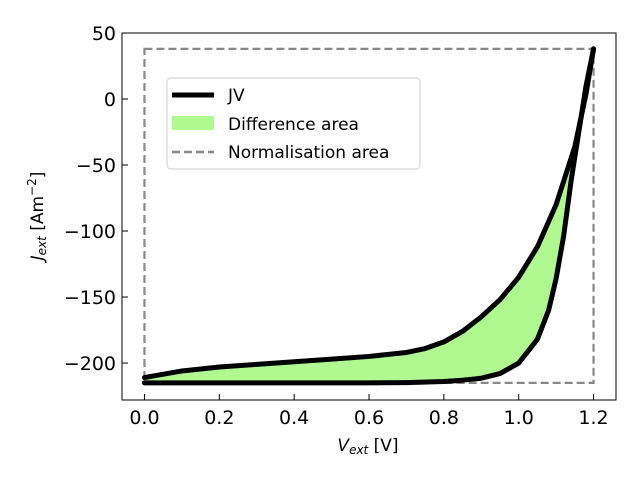 This screenshot has height=480, width=640. I want to click on legend-difference-area-label: Difference area, so click(293, 125).